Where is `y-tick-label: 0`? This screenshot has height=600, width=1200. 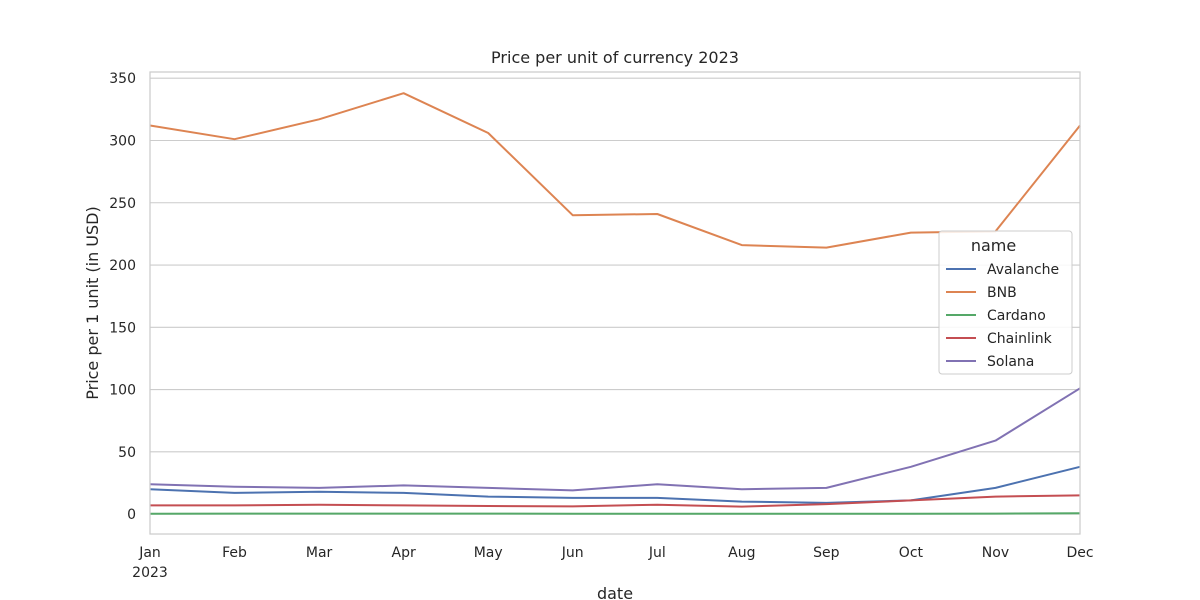
y-tick-label: 0 is located at coordinates (131, 515).